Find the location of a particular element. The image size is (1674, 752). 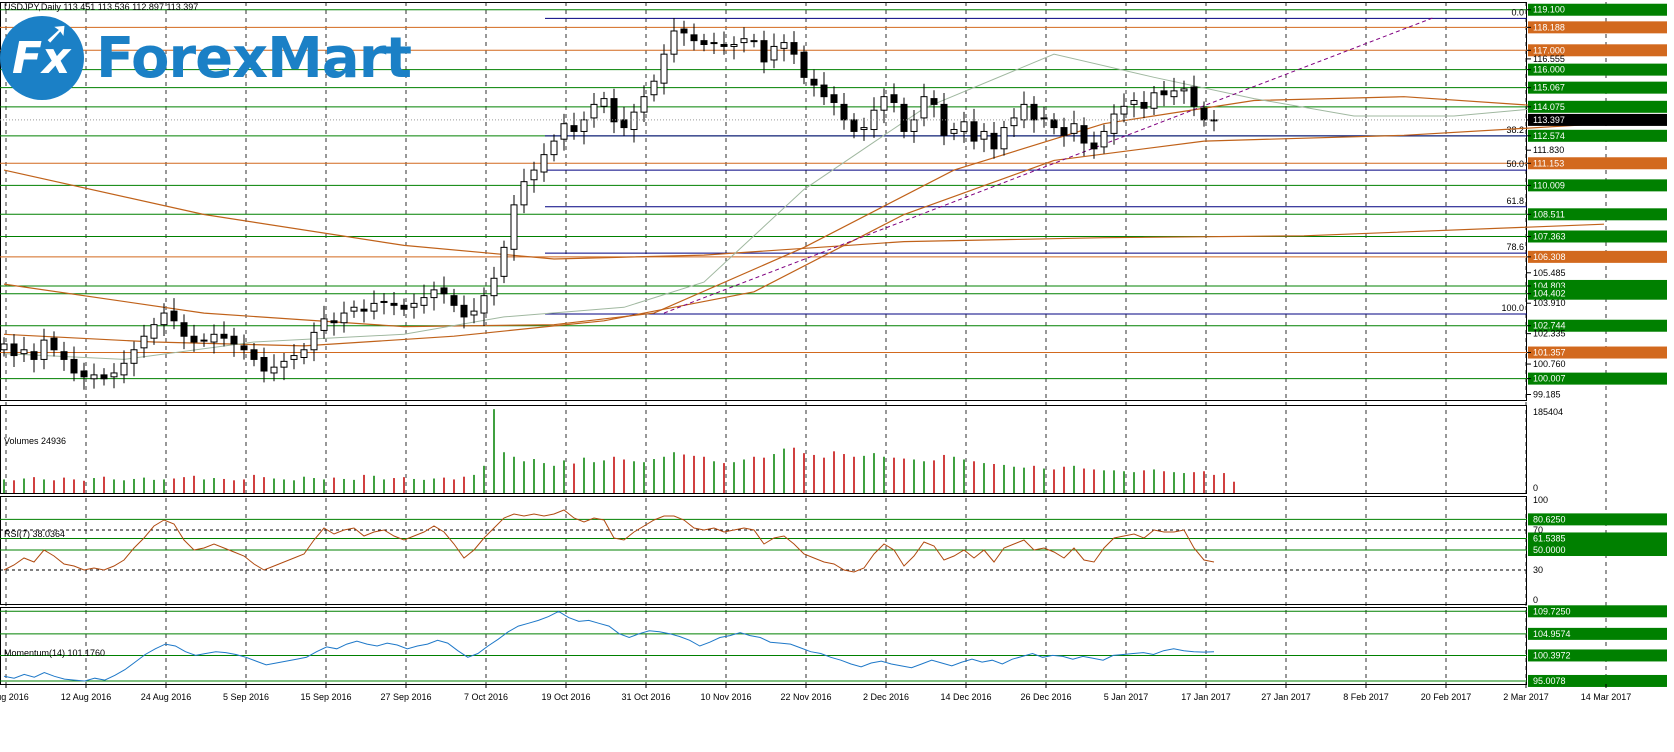

date-label: 14 Mar 2017 is located at coordinates (1606, 697).